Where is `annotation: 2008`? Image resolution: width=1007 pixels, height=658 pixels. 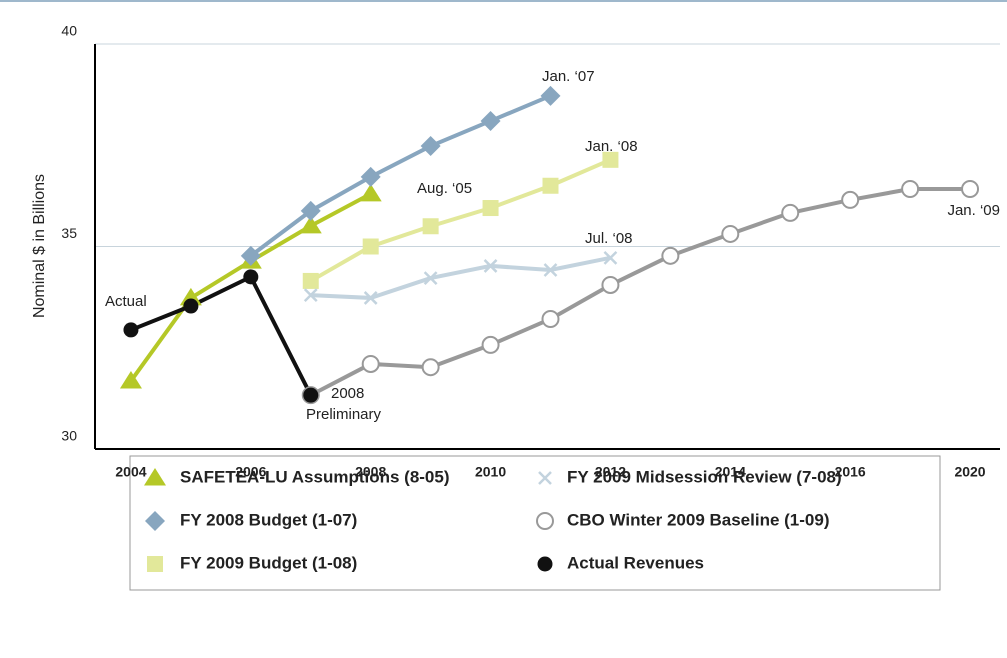
annotation: 2008 is located at coordinates (347, 393).